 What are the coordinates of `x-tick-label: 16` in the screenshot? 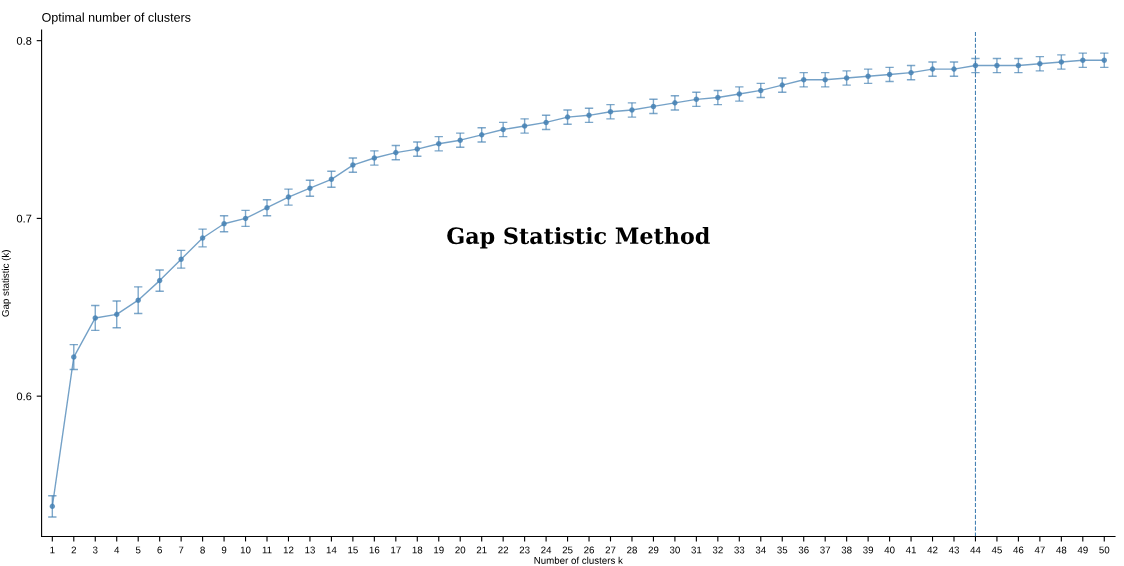 It's located at (374, 550).